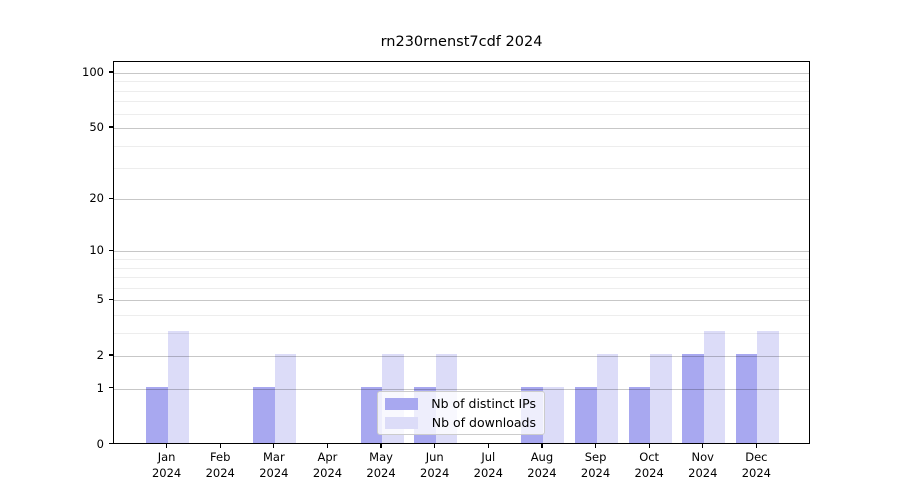  What do you see at coordinates (649, 445) in the screenshot?
I see `x-tick-oct` at bounding box center [649, 445].